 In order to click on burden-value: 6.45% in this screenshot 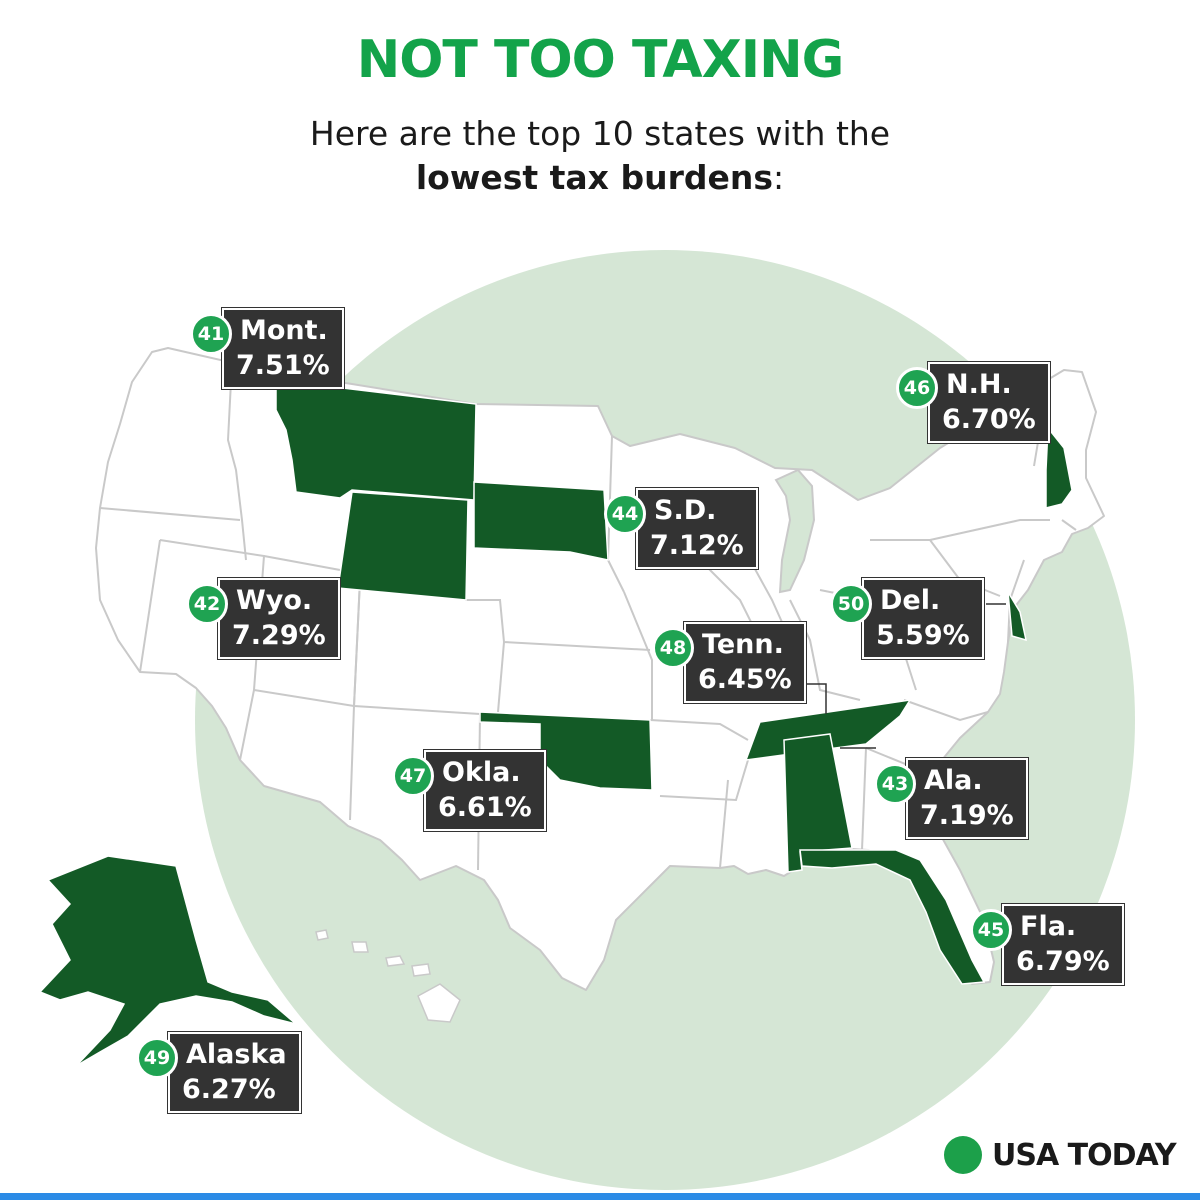, I will do `click(745, 679)`.